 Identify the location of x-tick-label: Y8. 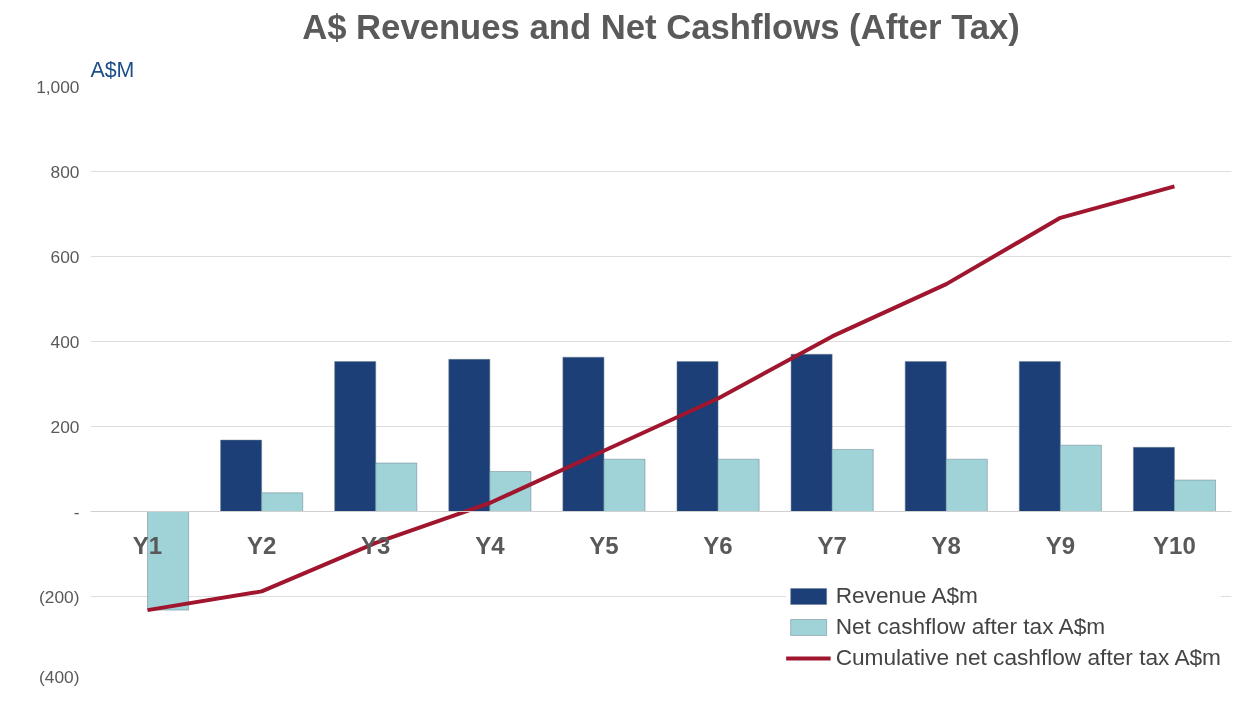
(946, 545).